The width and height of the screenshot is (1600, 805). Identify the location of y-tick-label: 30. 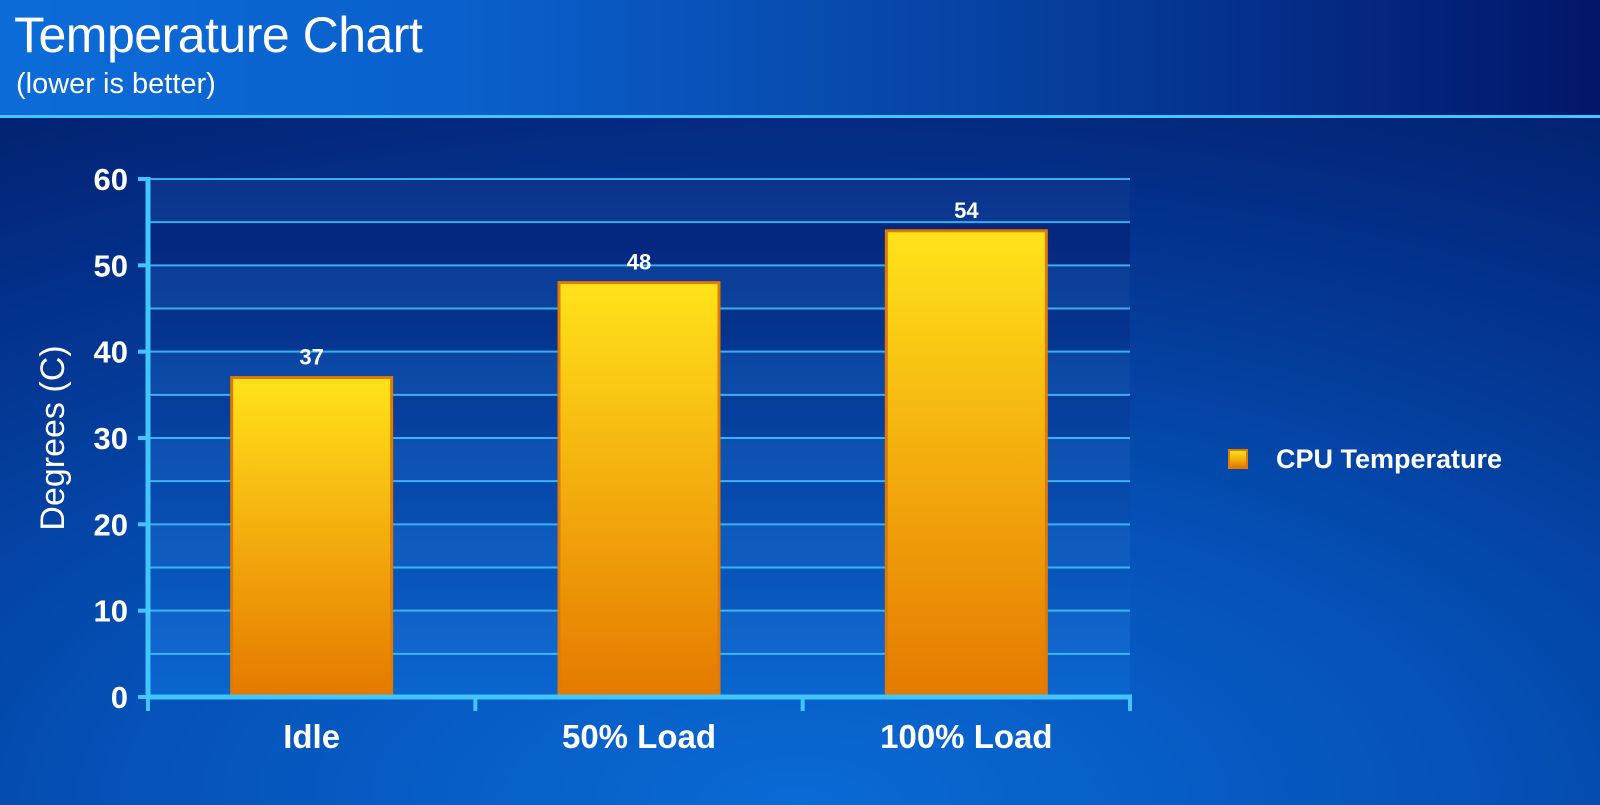
(111, 438).